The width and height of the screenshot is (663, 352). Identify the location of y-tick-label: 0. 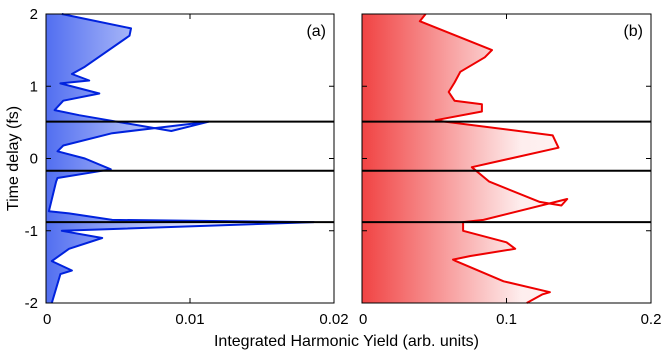
(34, 159).